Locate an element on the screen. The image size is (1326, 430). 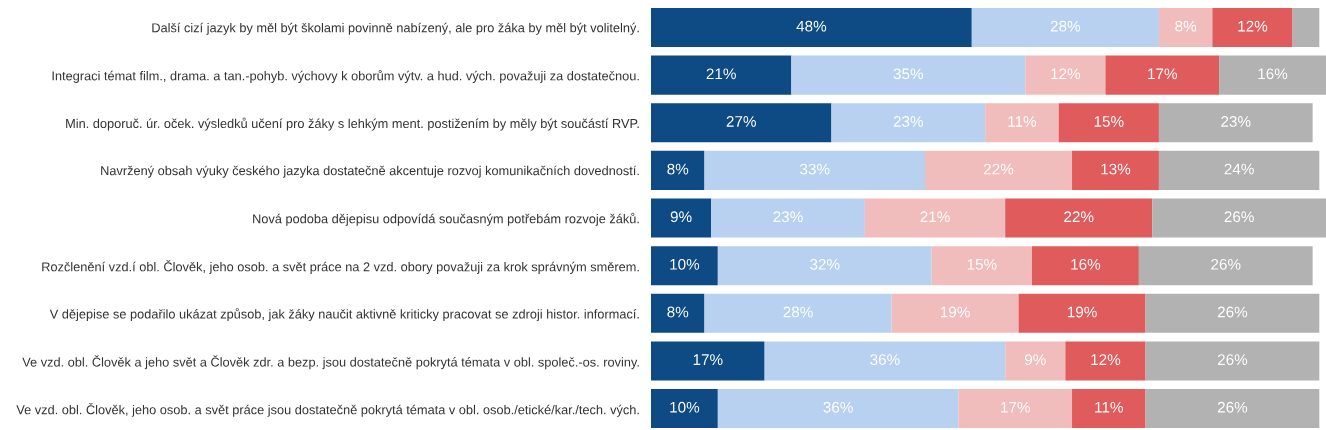
data-label: 32% is located at coordinates (825, 264).